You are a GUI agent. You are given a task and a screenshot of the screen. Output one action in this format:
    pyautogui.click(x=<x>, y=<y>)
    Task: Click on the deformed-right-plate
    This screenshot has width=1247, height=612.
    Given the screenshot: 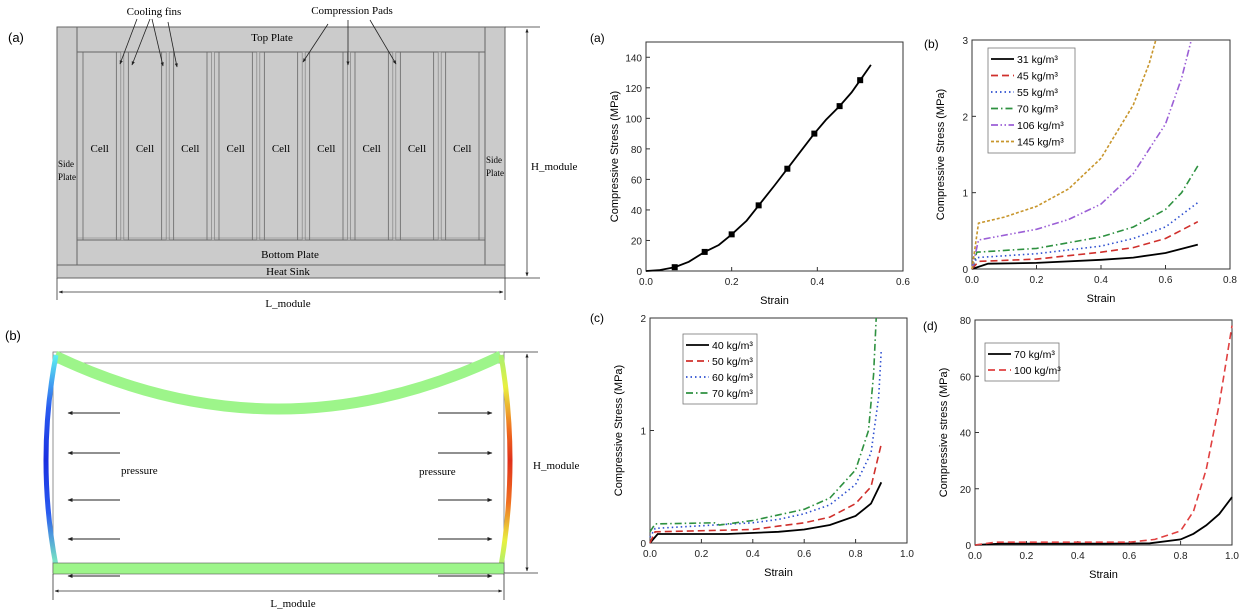 What is the action you would take?
    pyautogui.click(x=505, y=460)
    